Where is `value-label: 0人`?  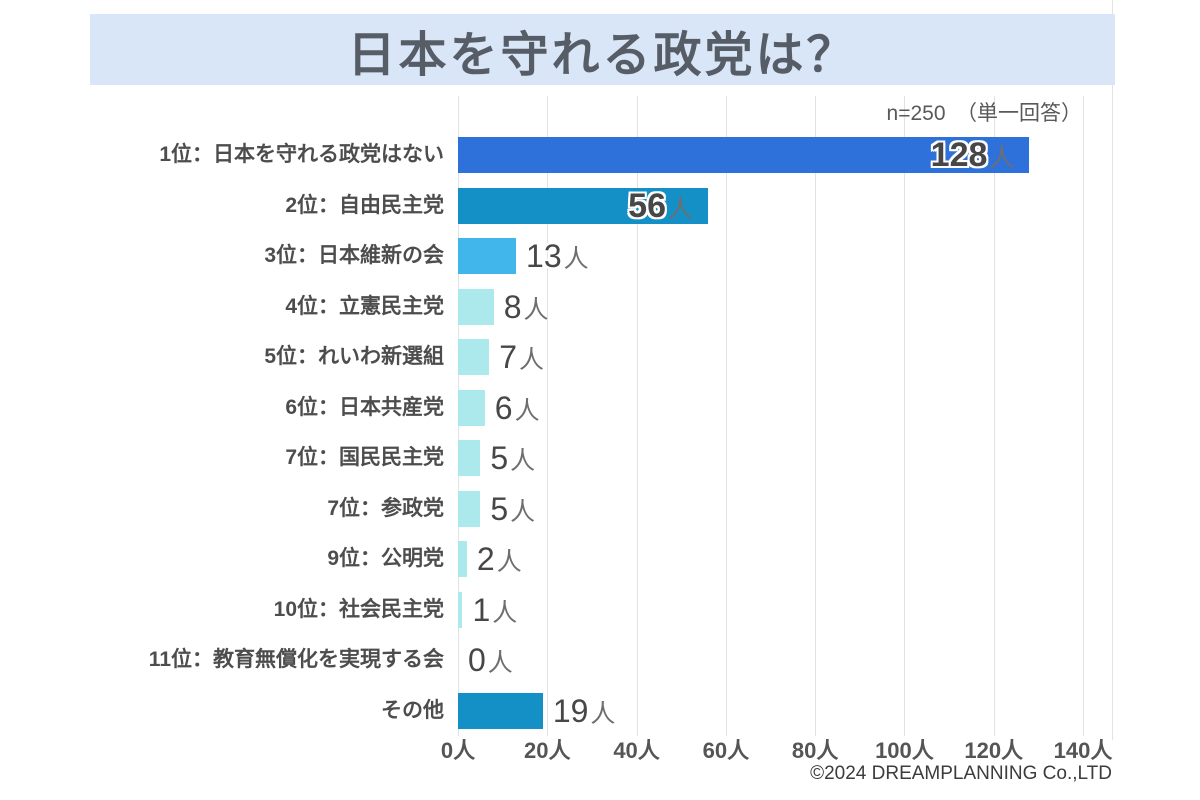
value-label: 0人 is located at coordinates (490, 664).